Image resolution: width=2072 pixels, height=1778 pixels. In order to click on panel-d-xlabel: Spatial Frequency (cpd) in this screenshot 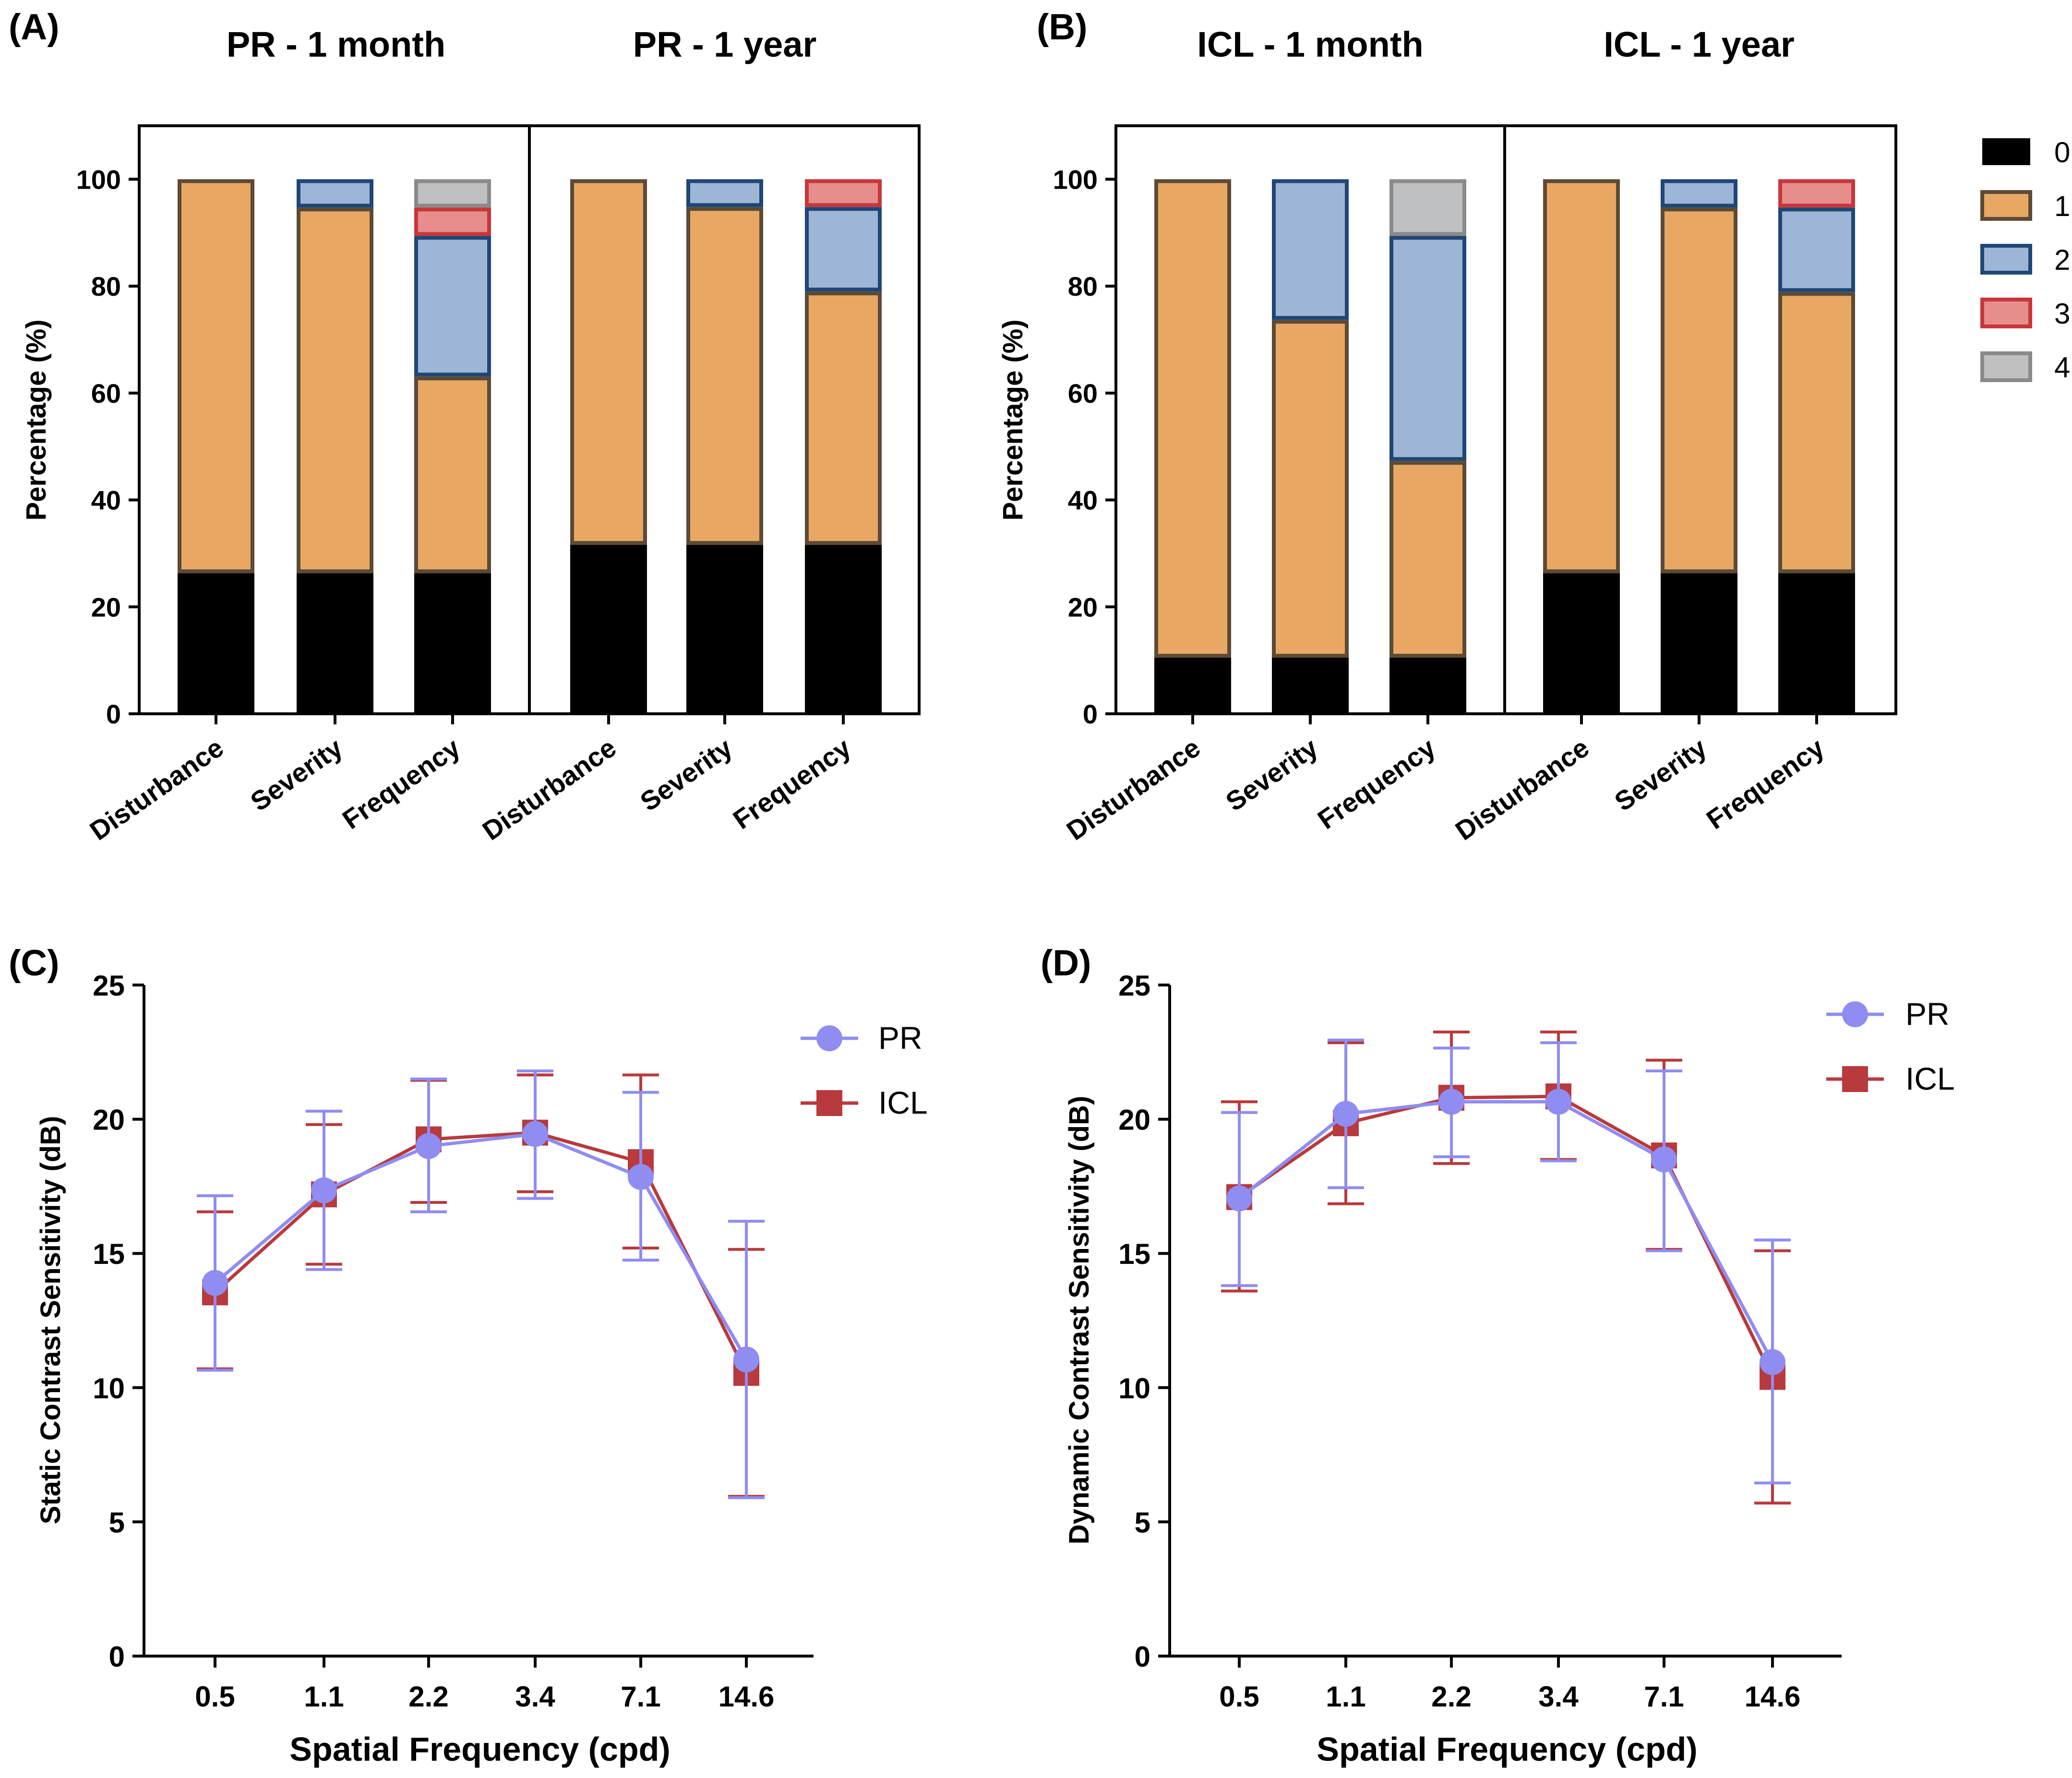, I will do `click(1507, 1749)`.